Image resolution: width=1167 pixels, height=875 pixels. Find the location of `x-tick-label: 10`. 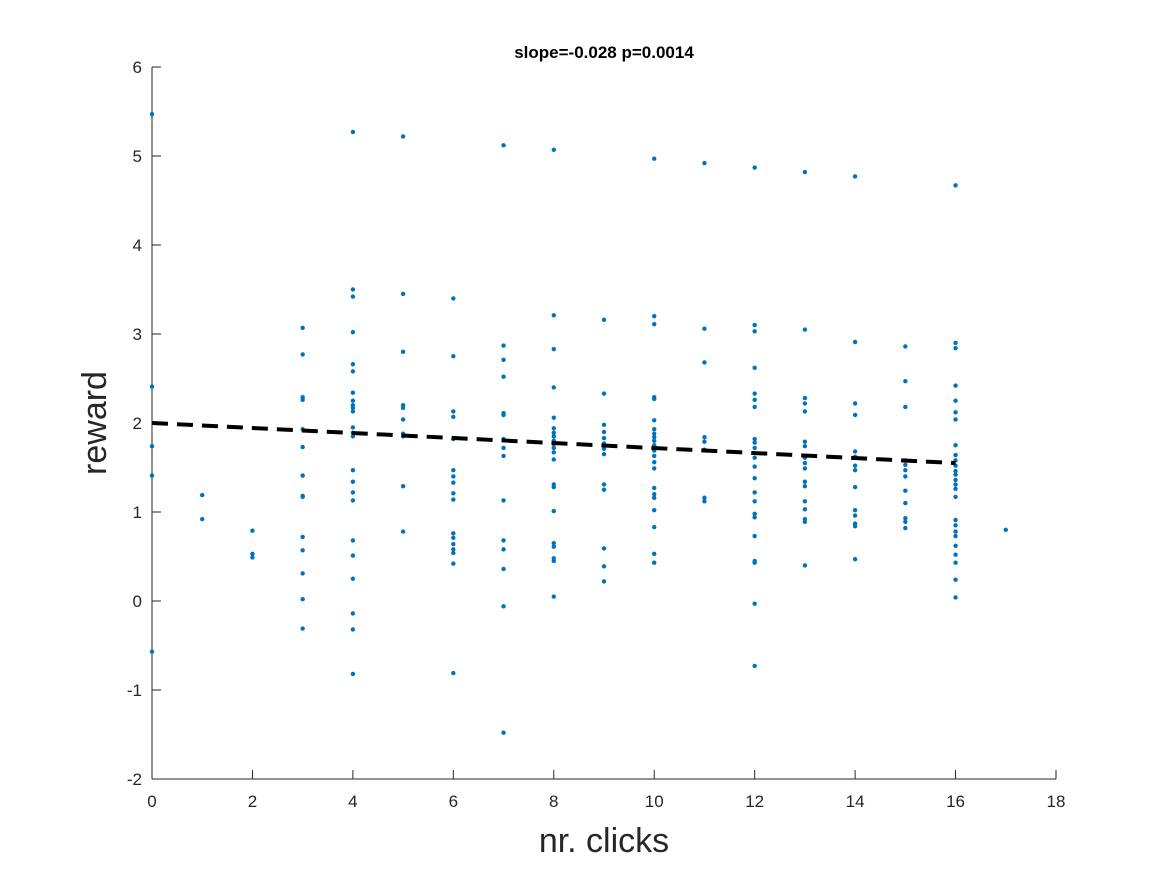

x-tick-label: 10 is located at coordinates (654, 801).